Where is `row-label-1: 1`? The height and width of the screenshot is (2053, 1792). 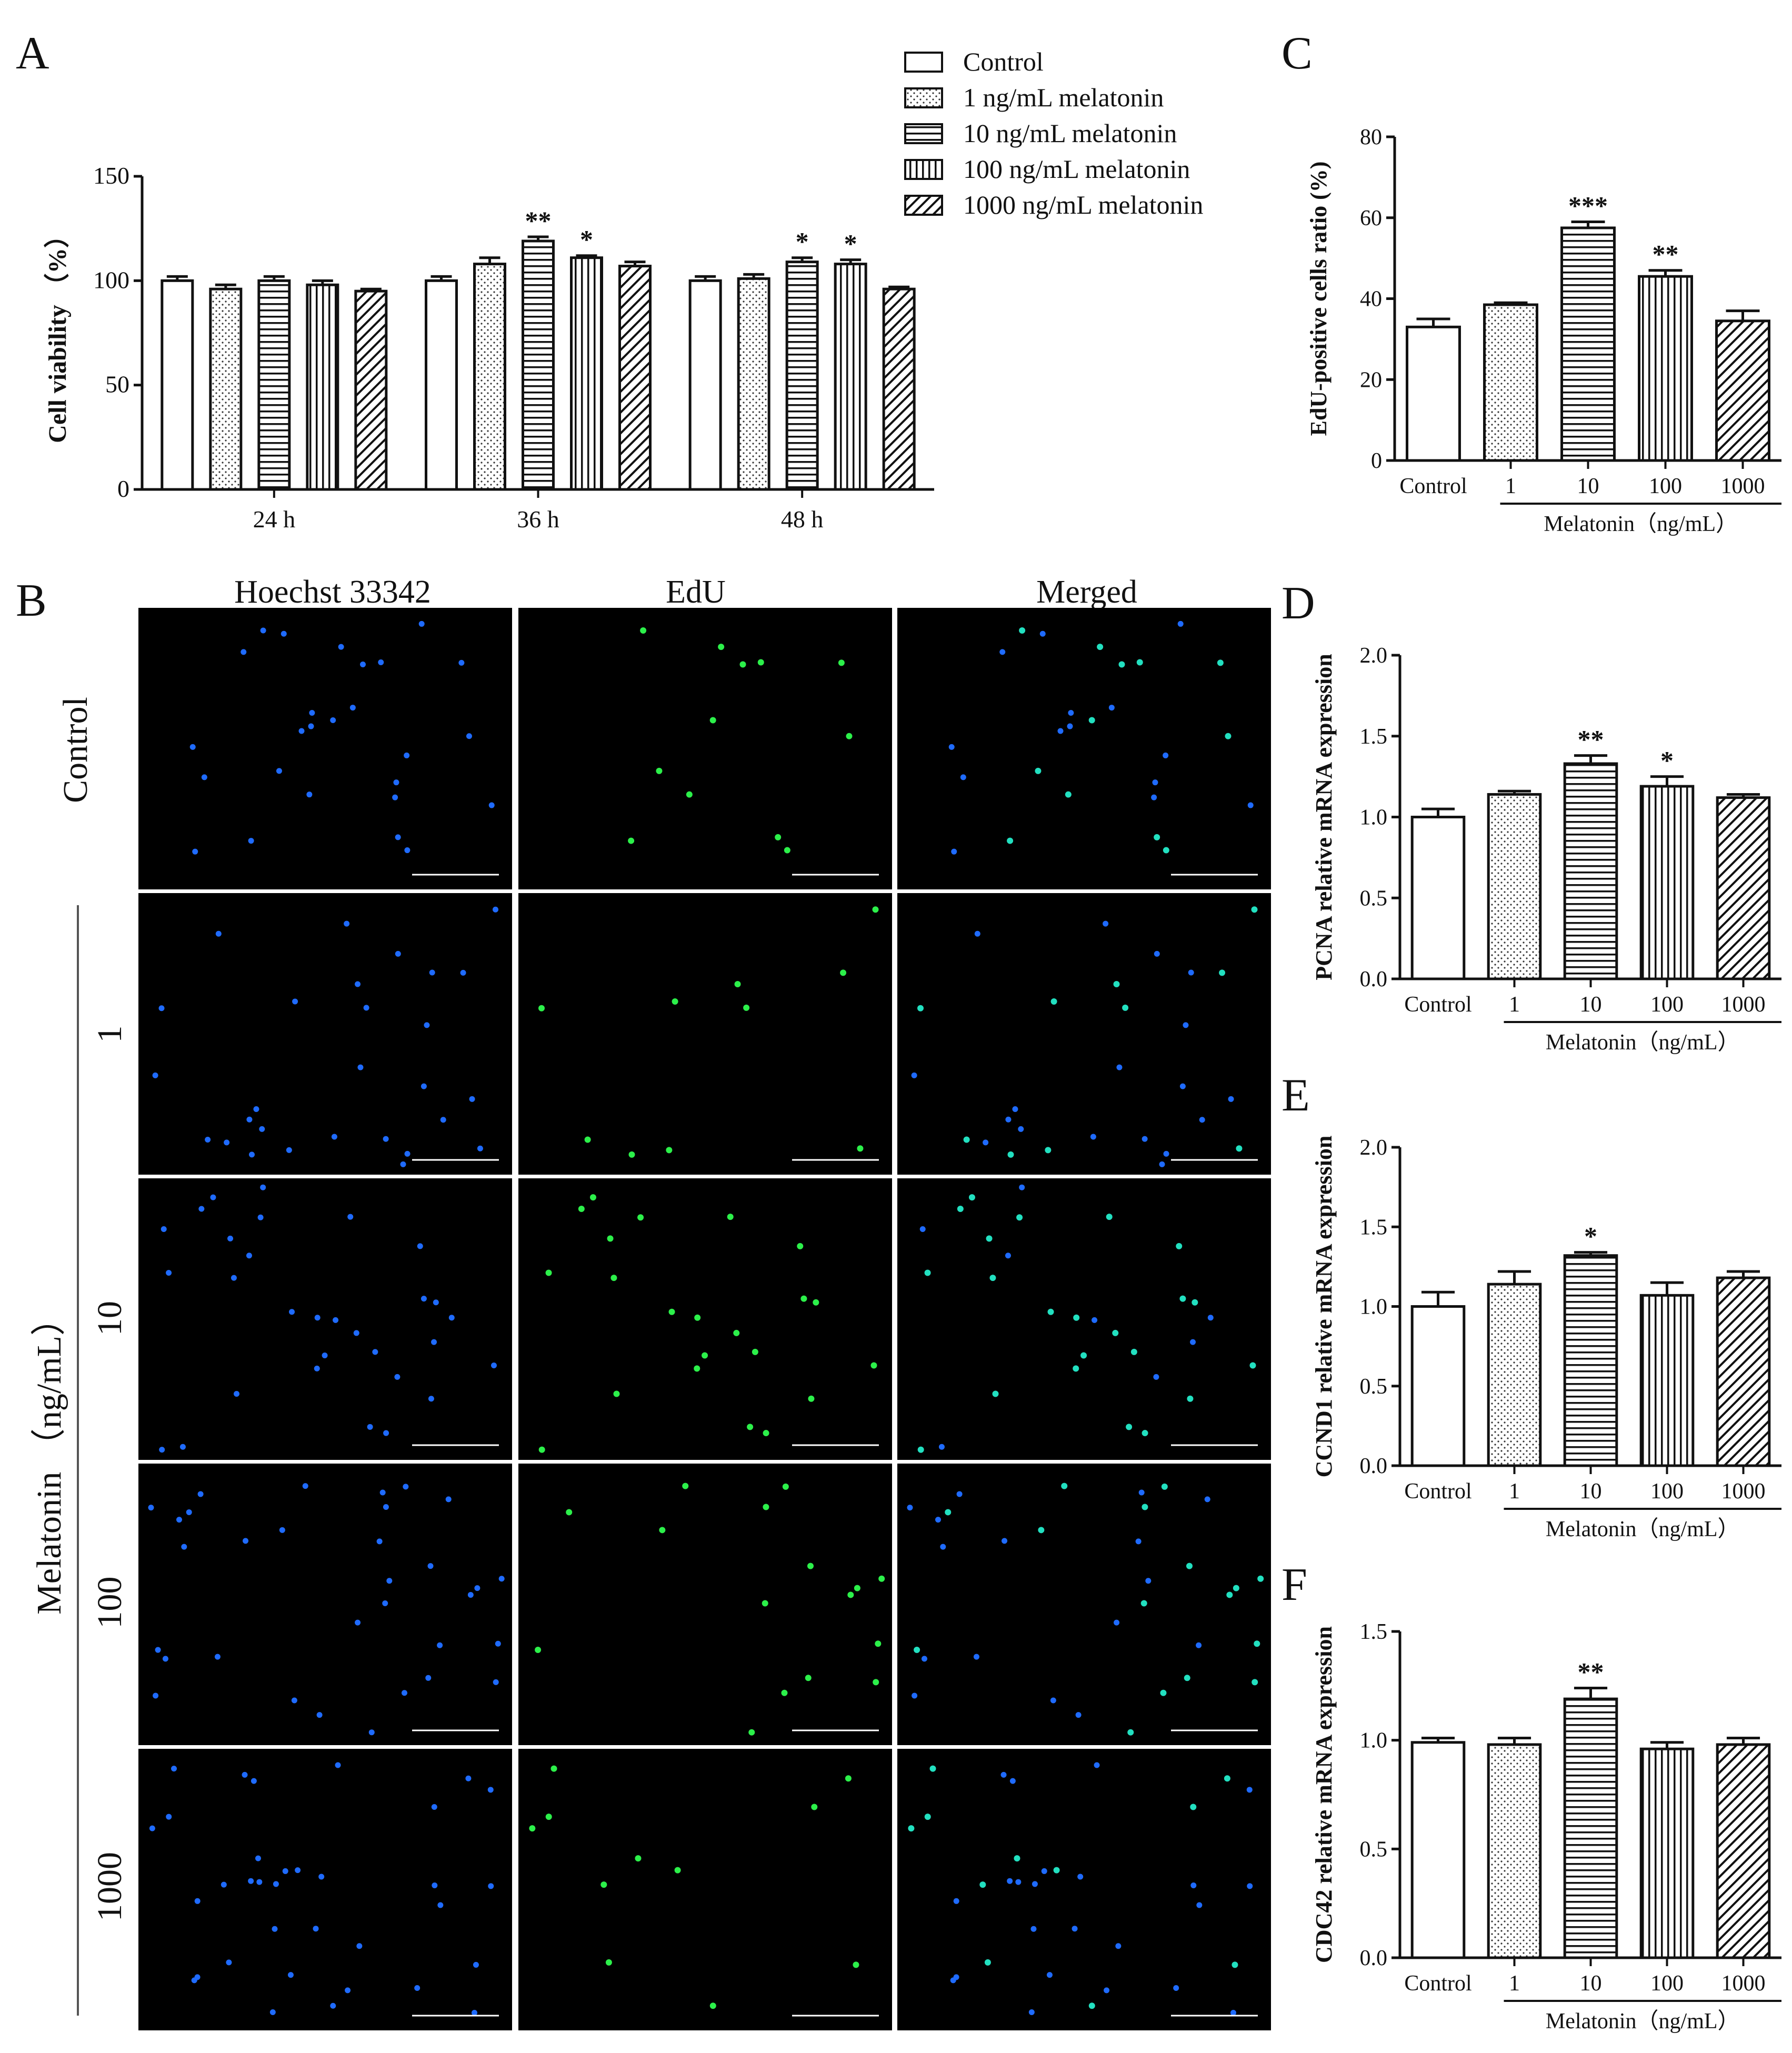 row-label-1: 1 is located at coordinates (110, 1034).